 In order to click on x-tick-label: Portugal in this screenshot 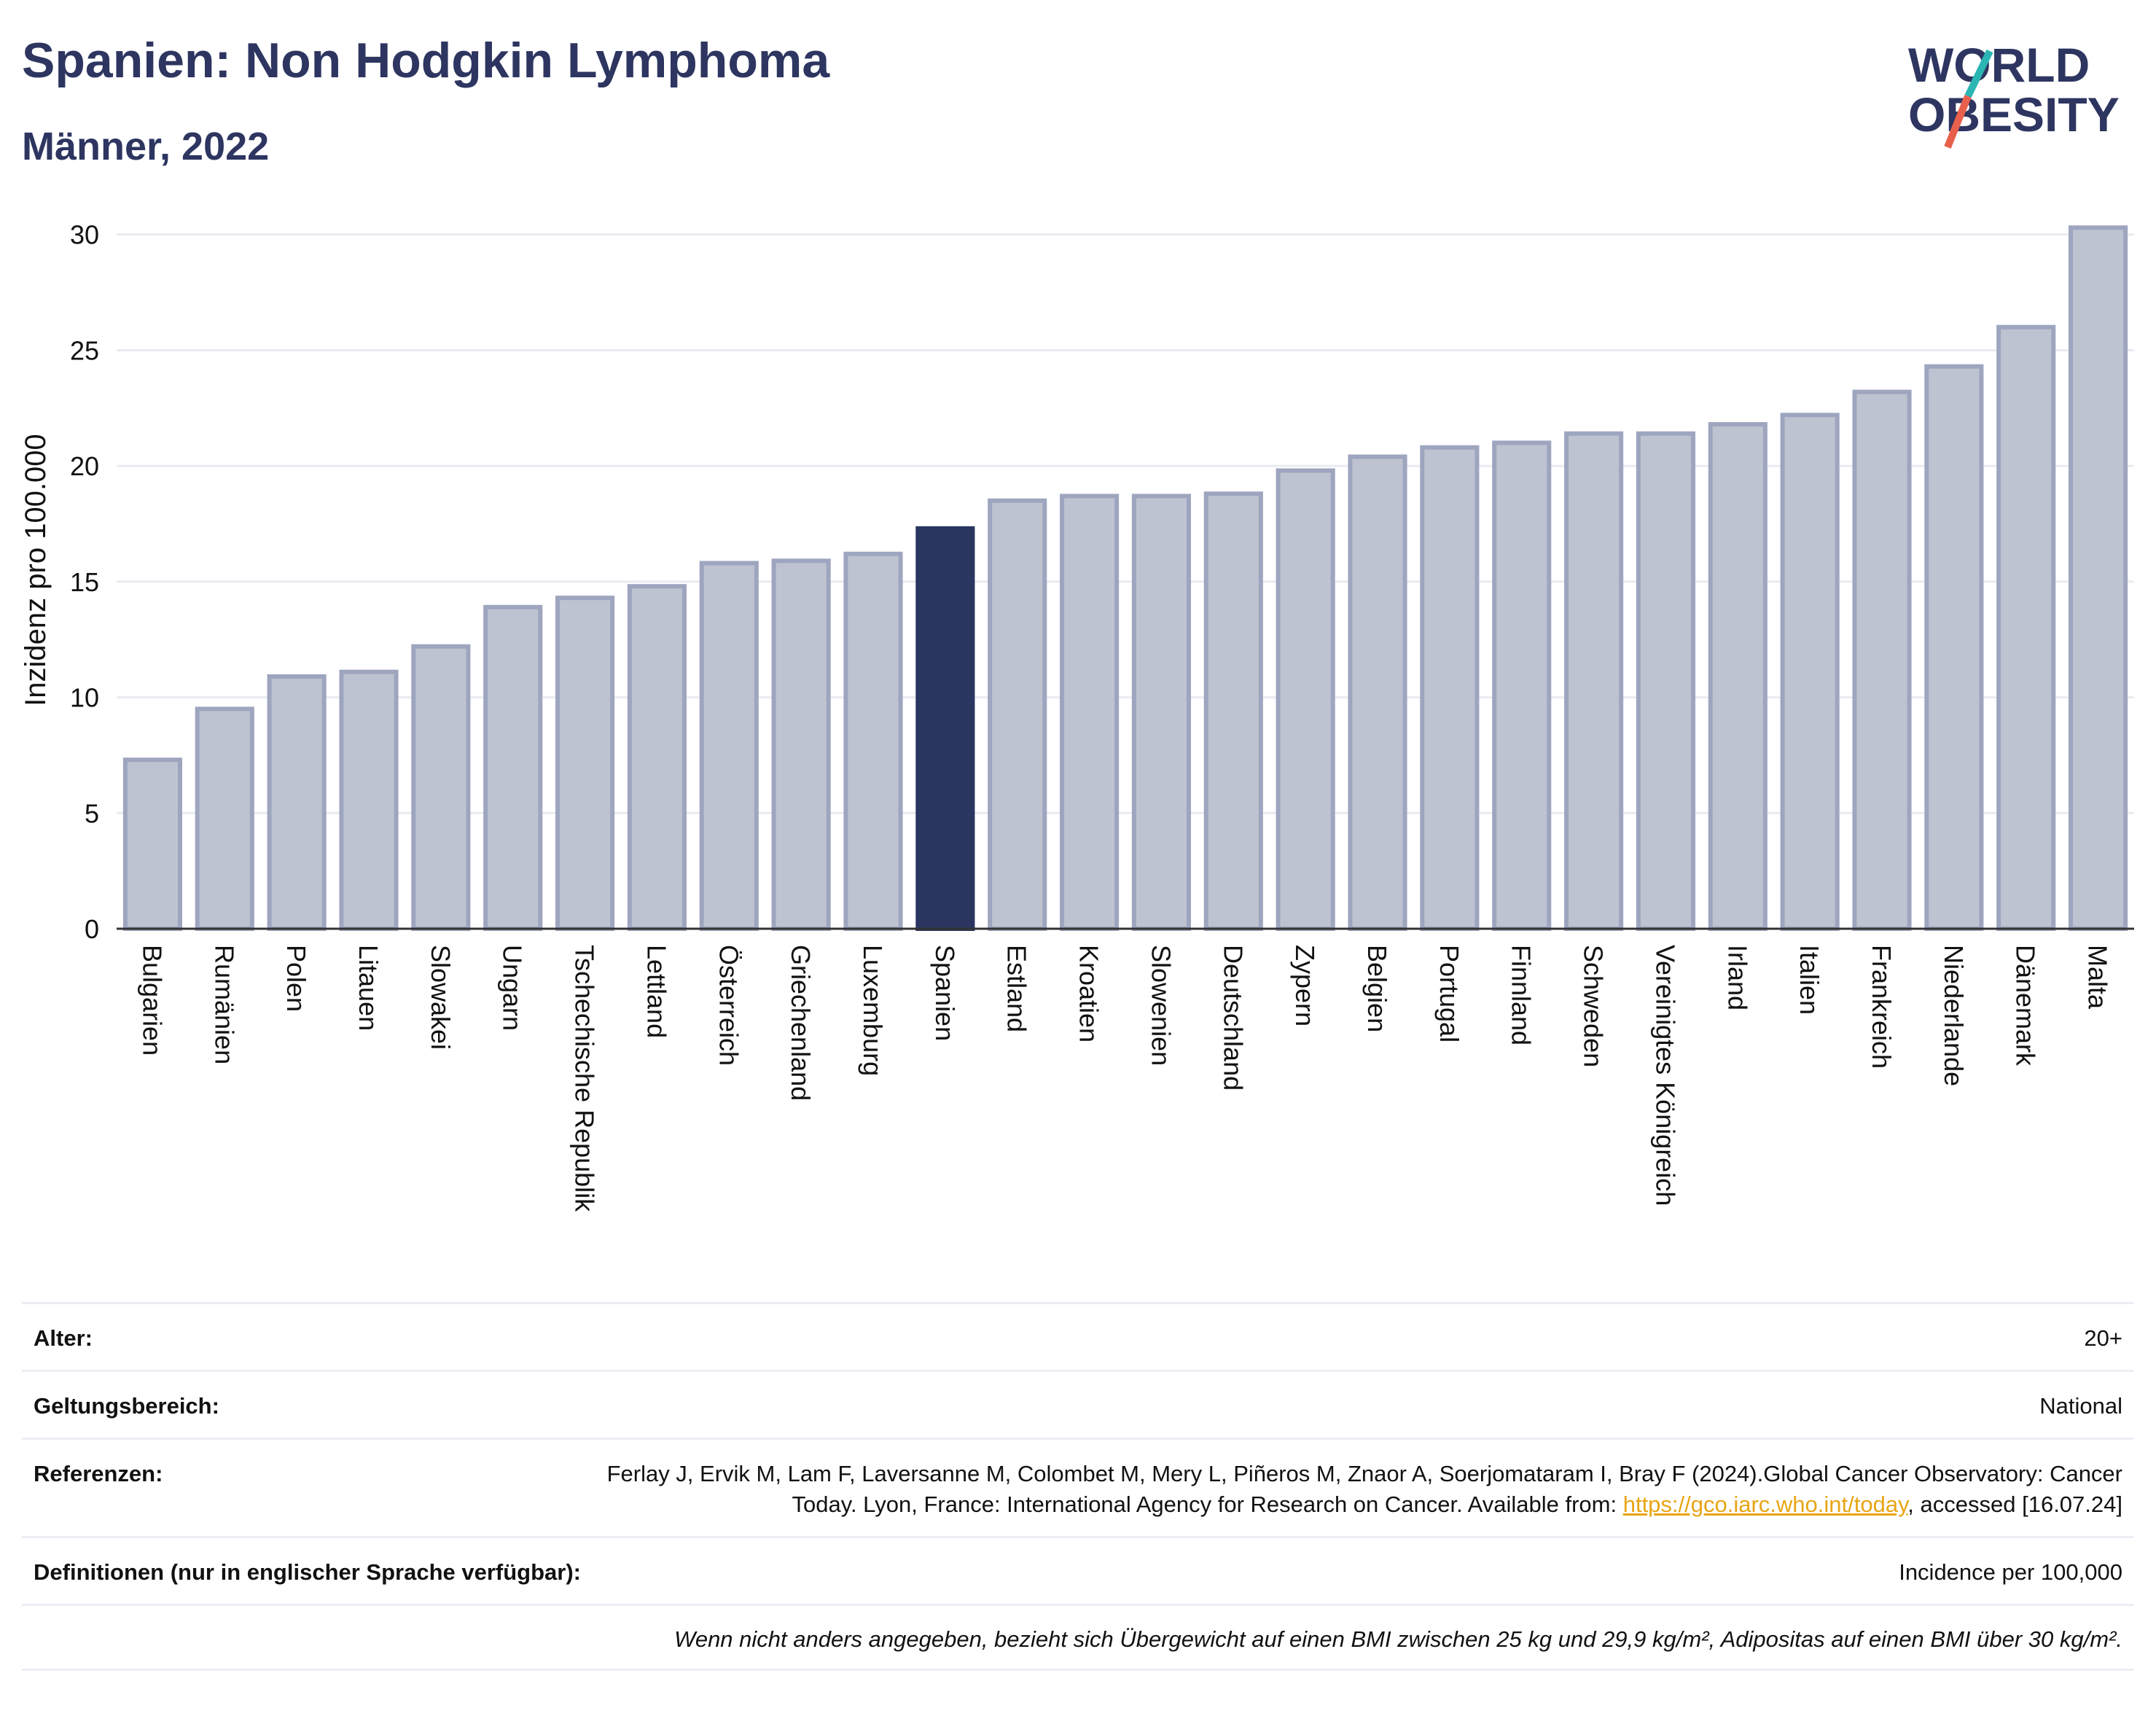, I will do `click(1449, 994)`.